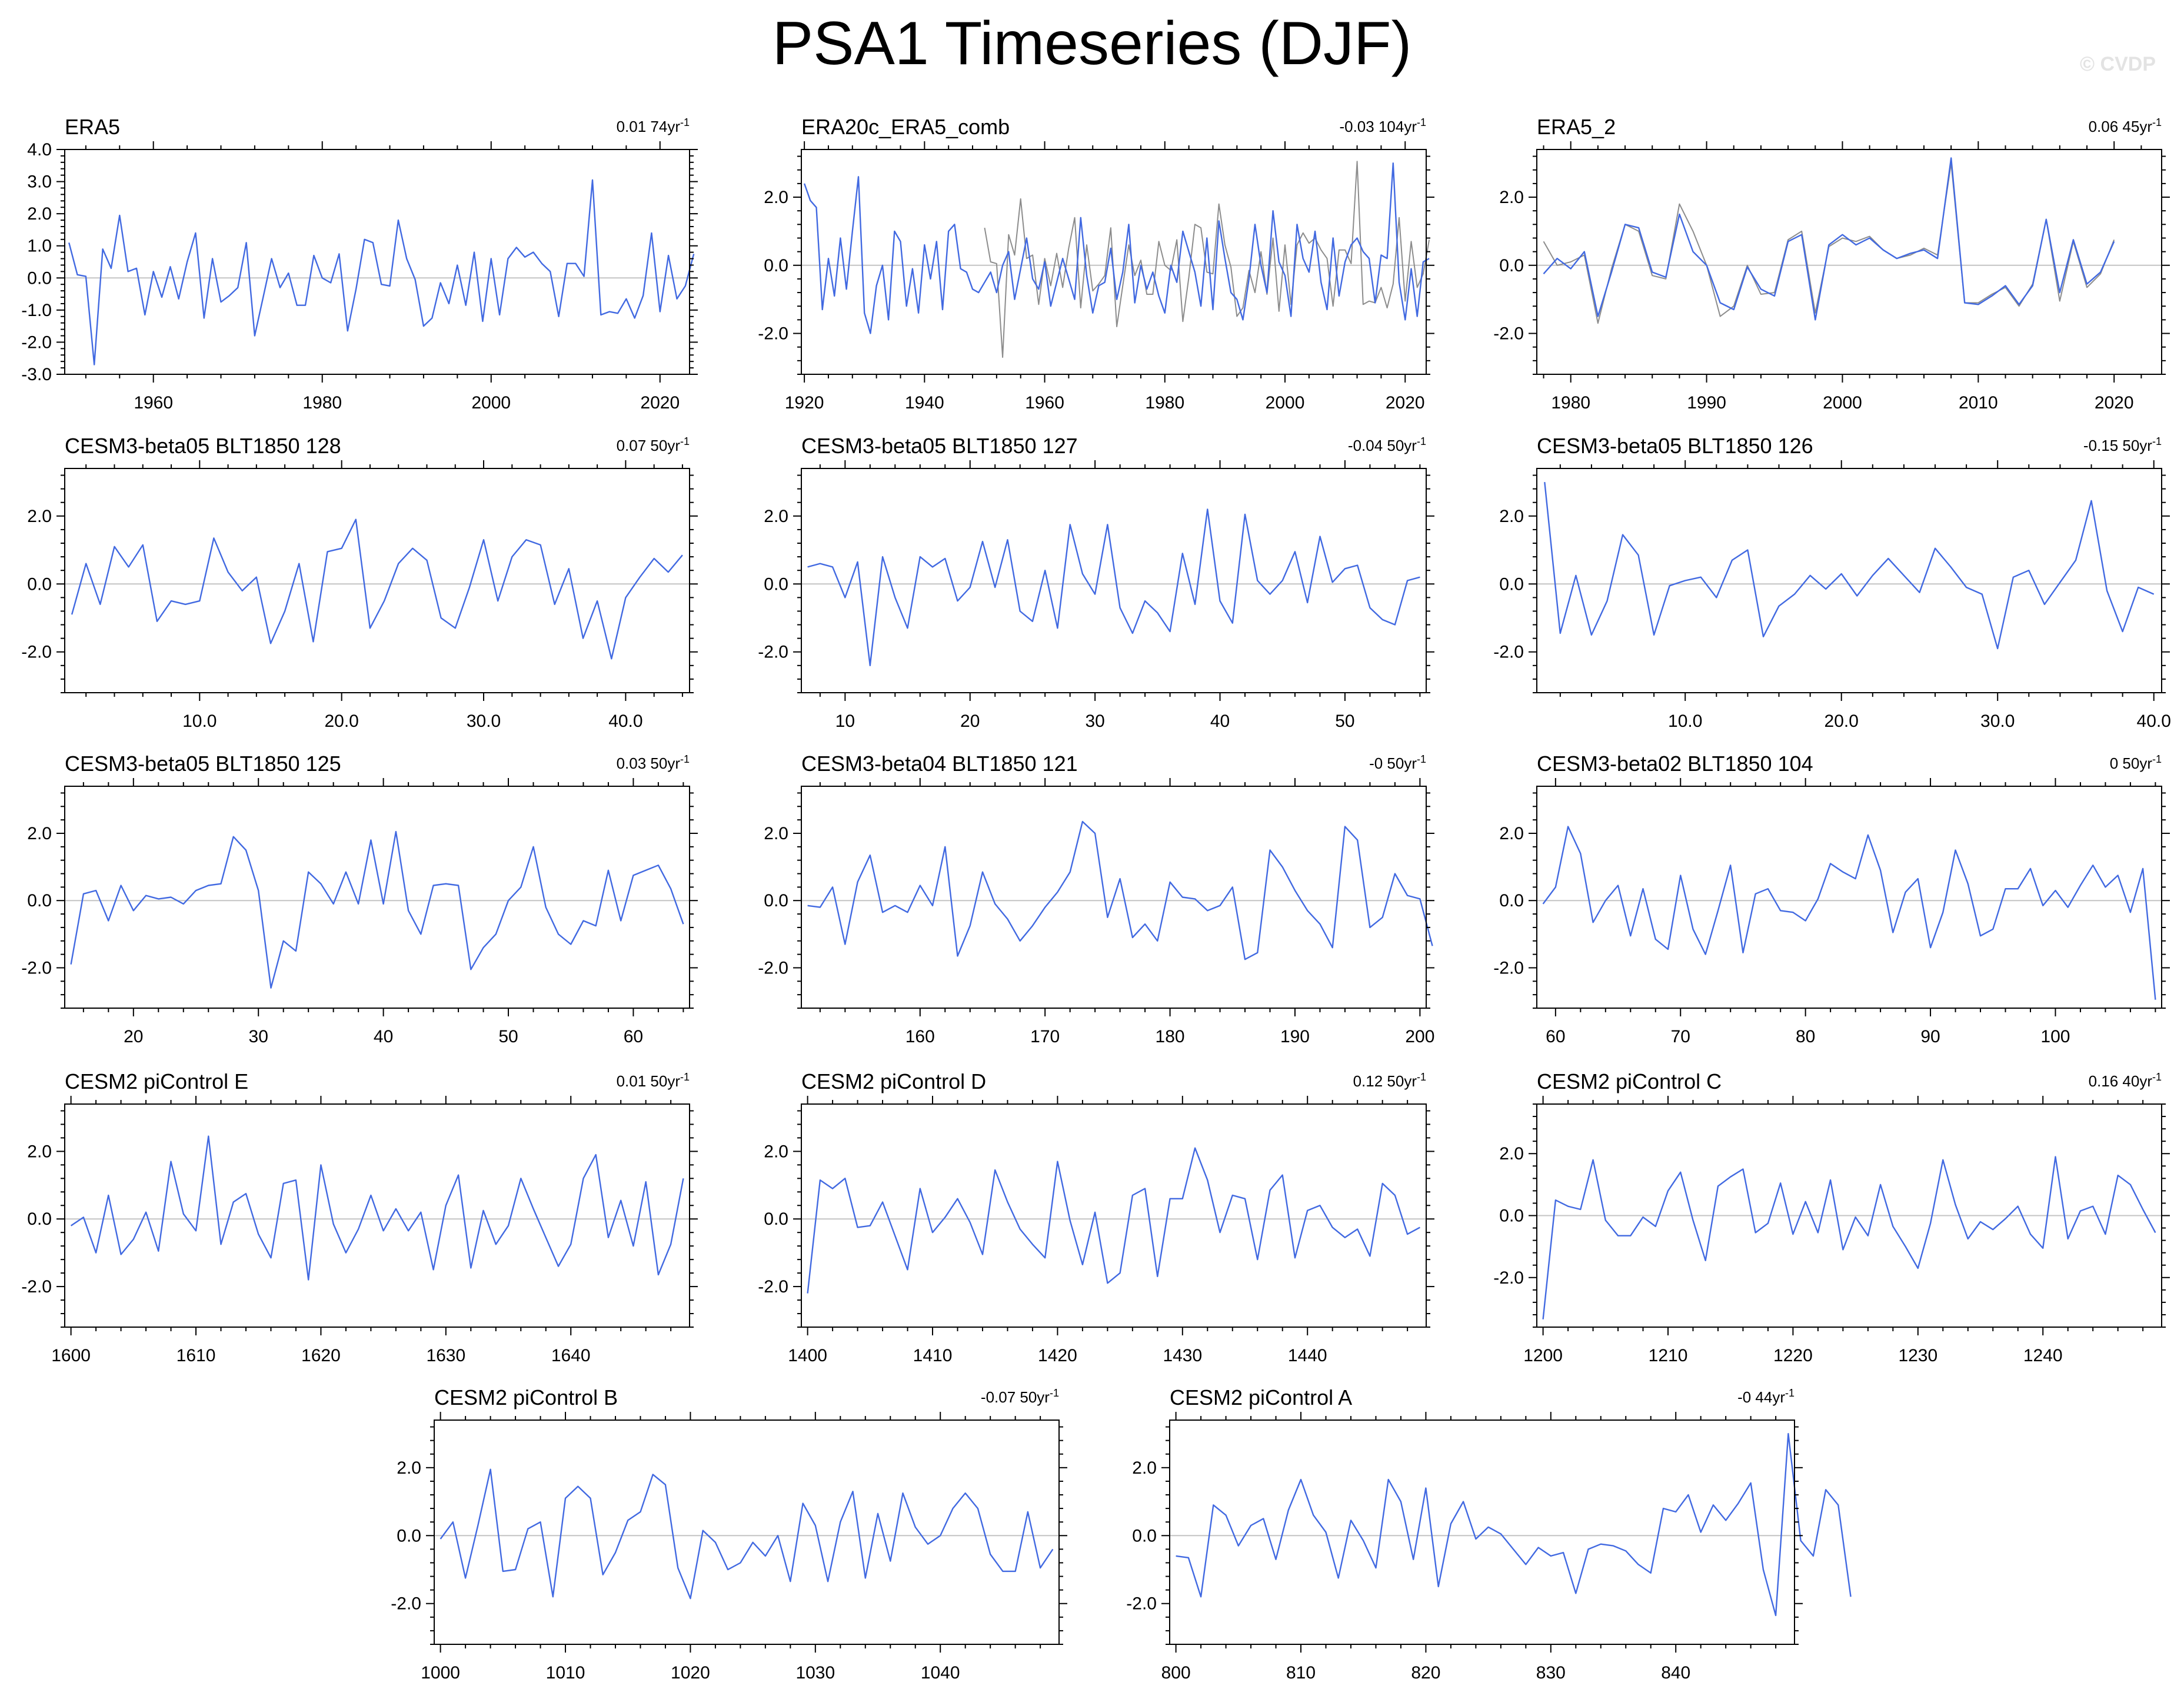 This screenshot has height=1702, width=2184. I want to click on x-tick-label: 2010, so click(1978, 403).